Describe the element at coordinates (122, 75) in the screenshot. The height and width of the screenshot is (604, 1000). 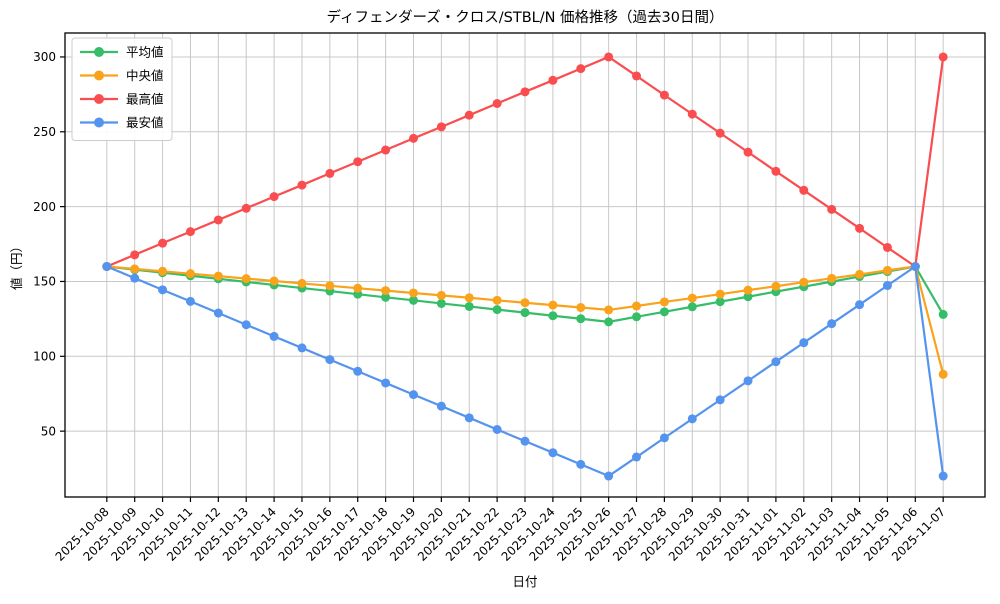
I see `legend-item-median: 中央値` at that location.